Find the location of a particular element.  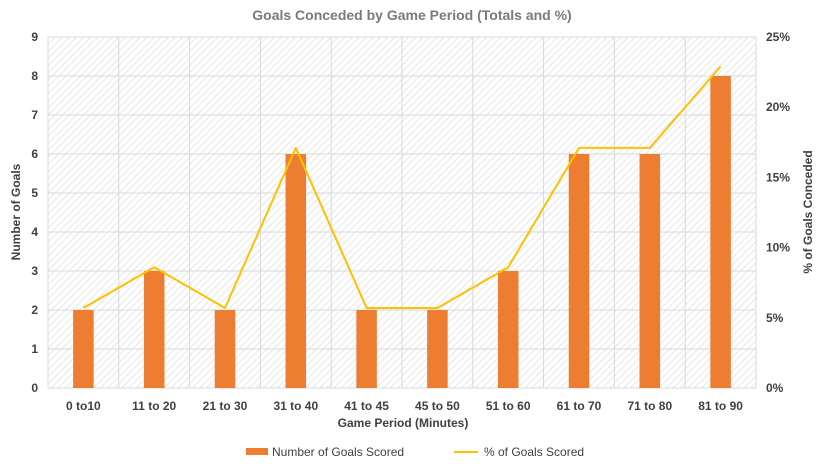

x-tick-label: 21 to 30 is located at coordinates (225, 406).